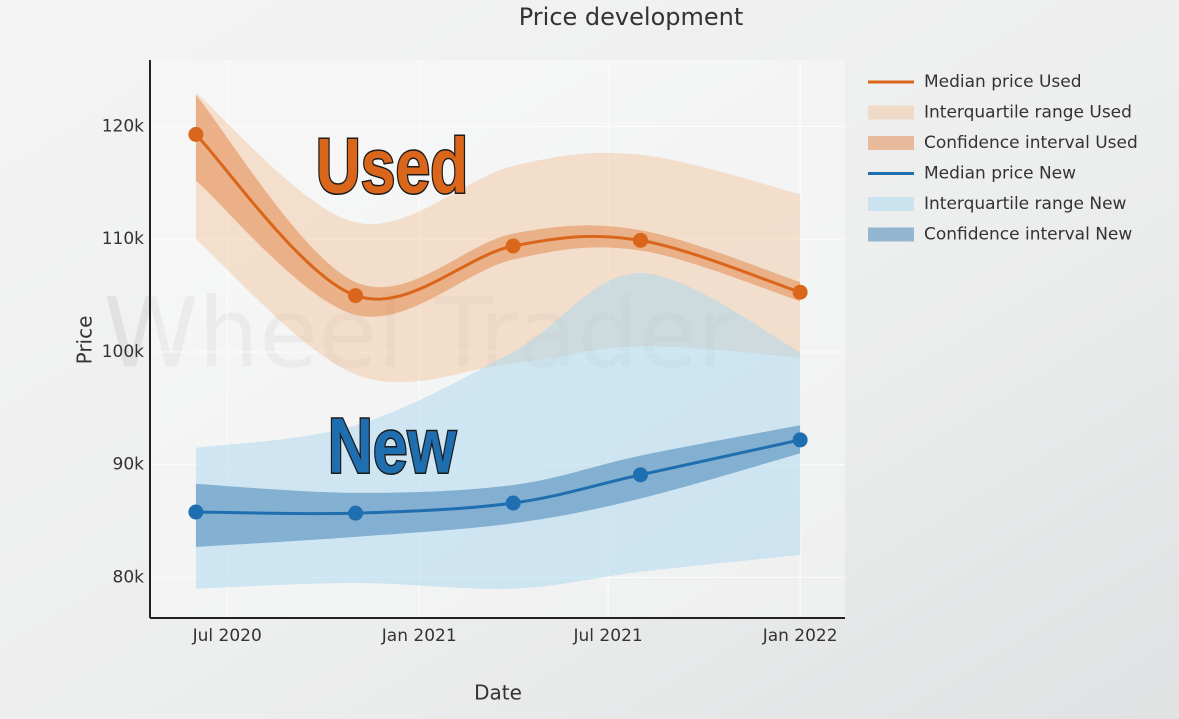 The height and width of the screenshot is (719, 1179). Describe the element at coordinates (392, 445) in the screenshot. I see `annotation: New` at that location.